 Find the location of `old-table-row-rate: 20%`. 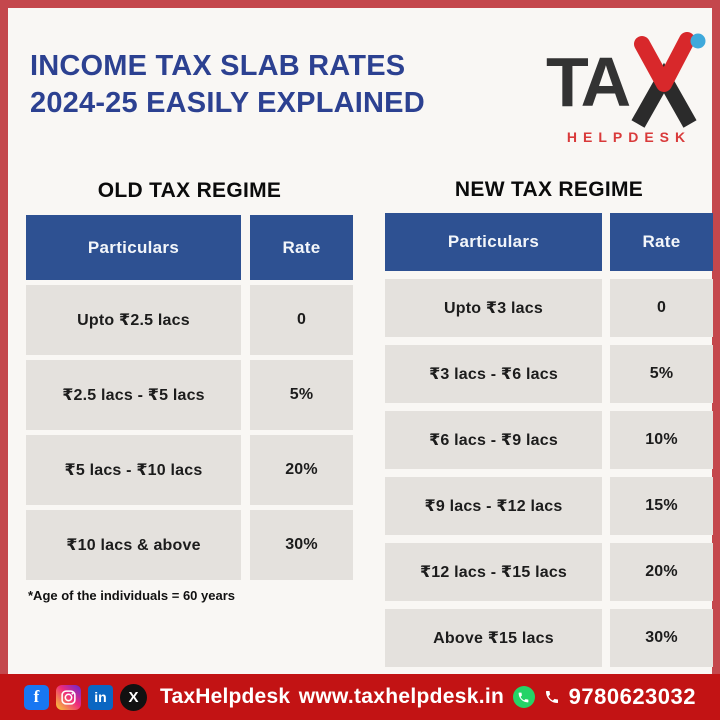

old-table-row-rate: 20% is located at coordinates (301, 470).